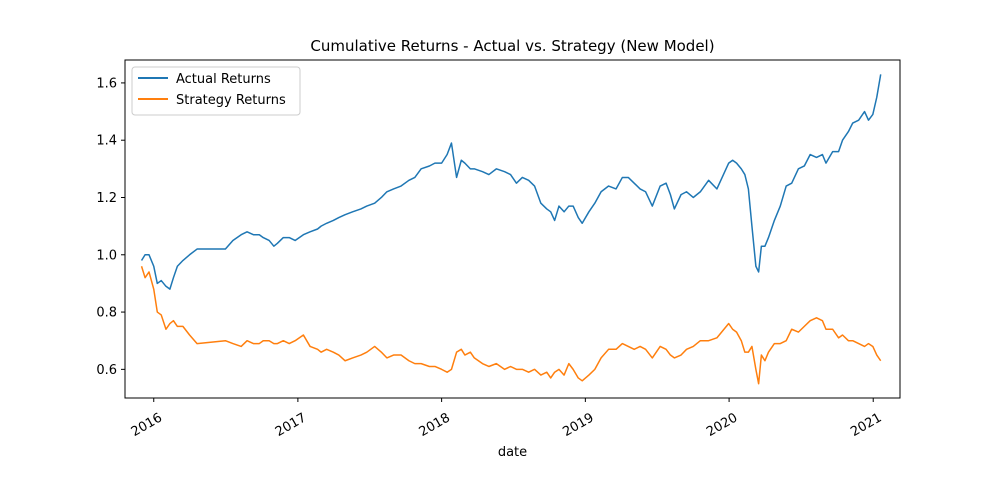 Image resolution: width=1000 pixels, height=500 pixels. What do you see at coordinates (106, 370) in the screenshot?
I see `y-tick-label: 0.6` at bounding box center [106, 370].